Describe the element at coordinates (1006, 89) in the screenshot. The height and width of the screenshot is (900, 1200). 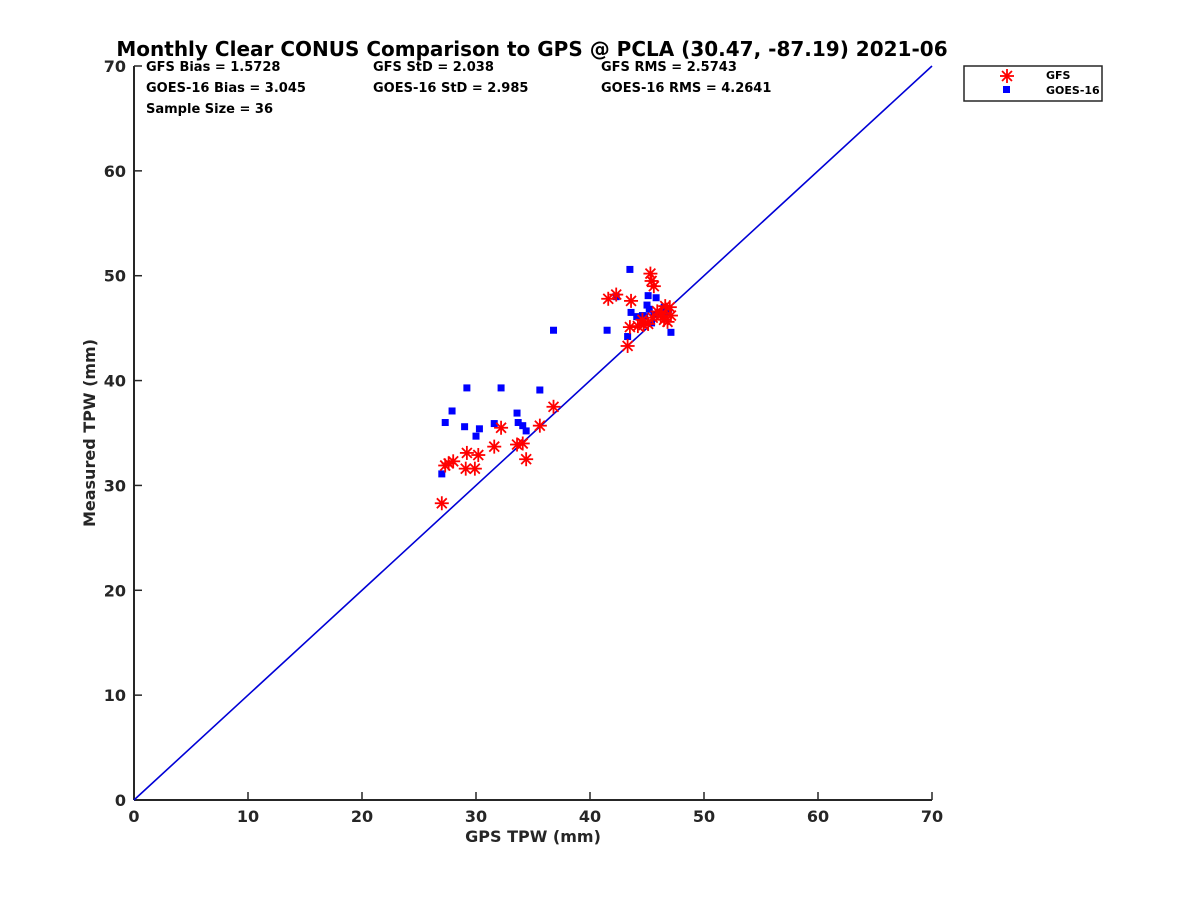
I see `legend-goes-marker` at that location.